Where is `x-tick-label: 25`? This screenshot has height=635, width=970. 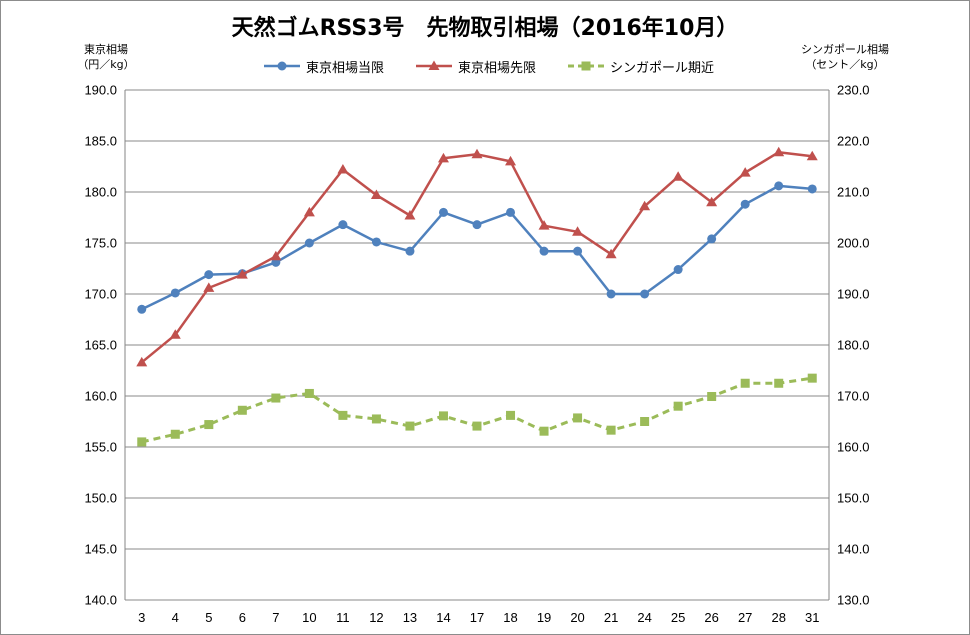
x-tick-label: 25 is located at coordinates (678, 617).